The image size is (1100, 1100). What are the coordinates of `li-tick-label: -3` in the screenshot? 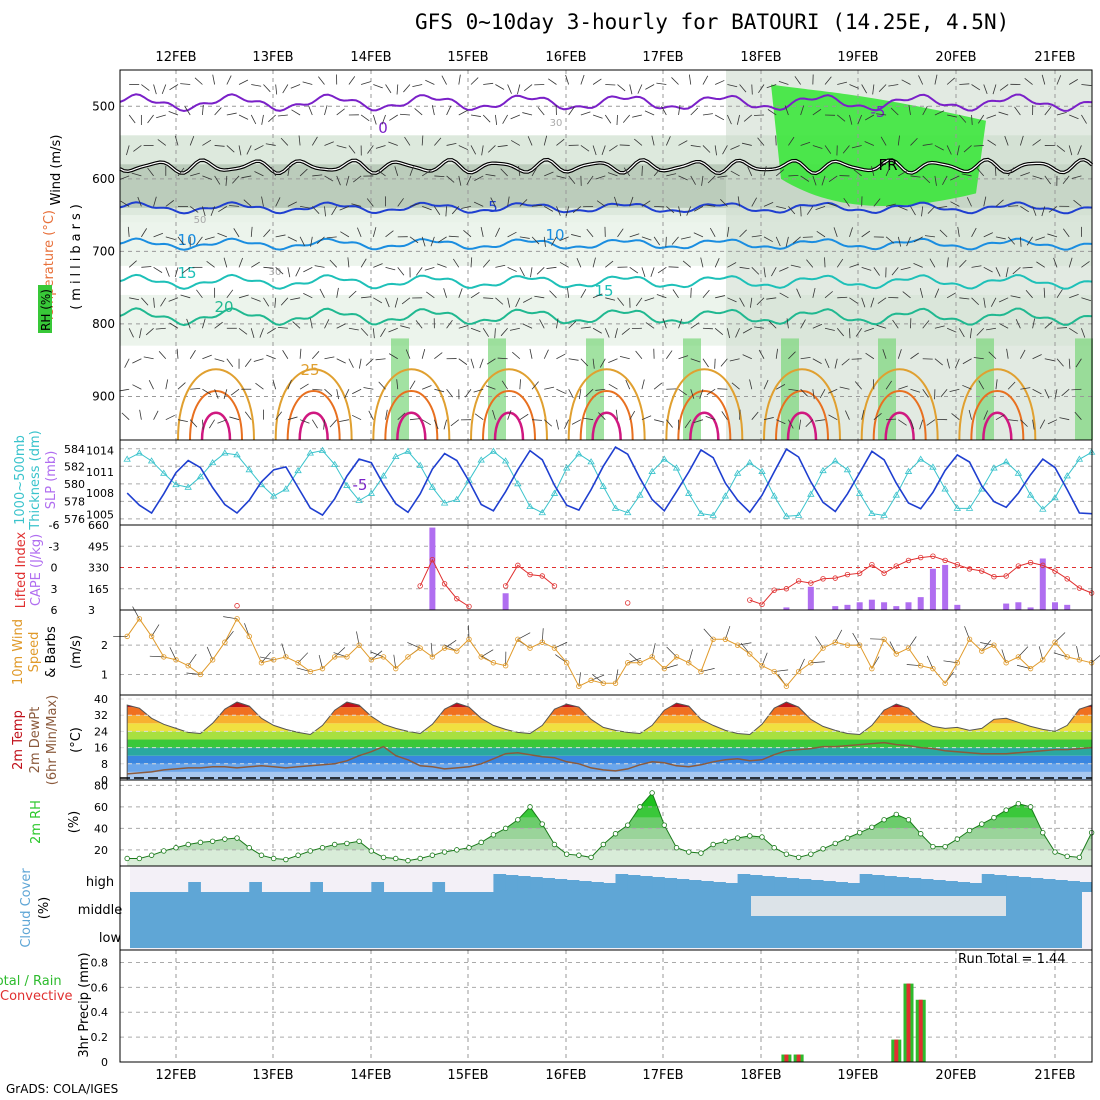 It's located at (54, 546).